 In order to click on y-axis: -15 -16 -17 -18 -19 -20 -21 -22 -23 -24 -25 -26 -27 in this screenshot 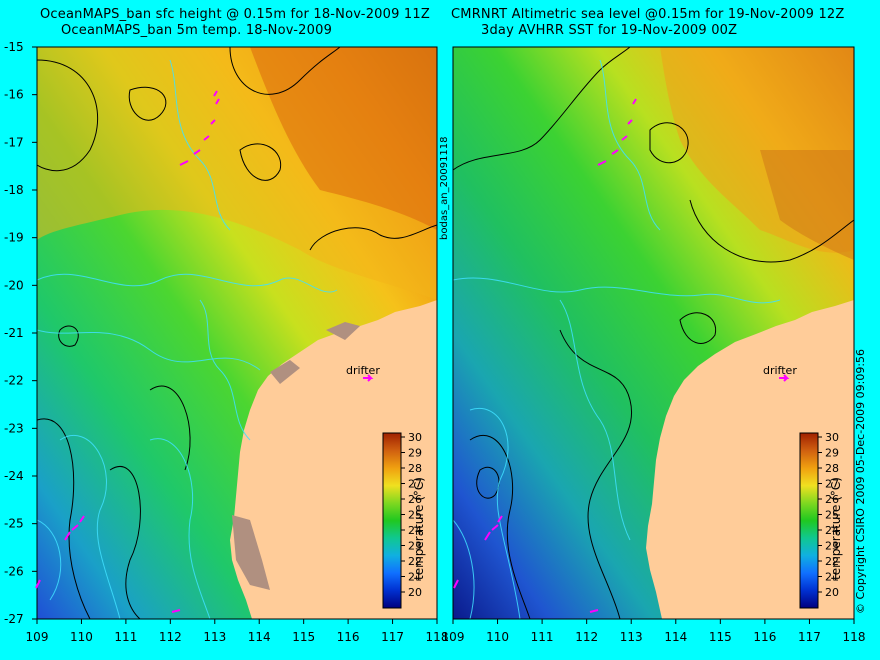, I will do `click(20, 333)`.